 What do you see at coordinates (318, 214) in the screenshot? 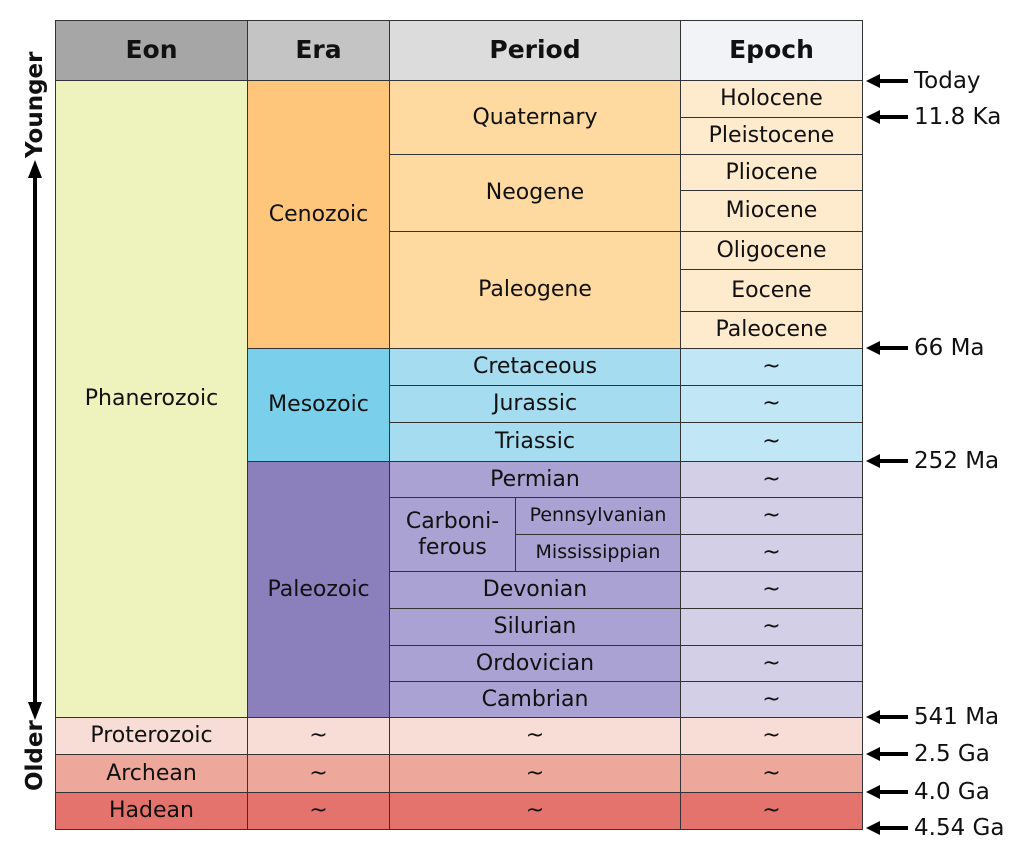
I see `era-cenozoic: Cenozoic` at bounding box center [318, 214].